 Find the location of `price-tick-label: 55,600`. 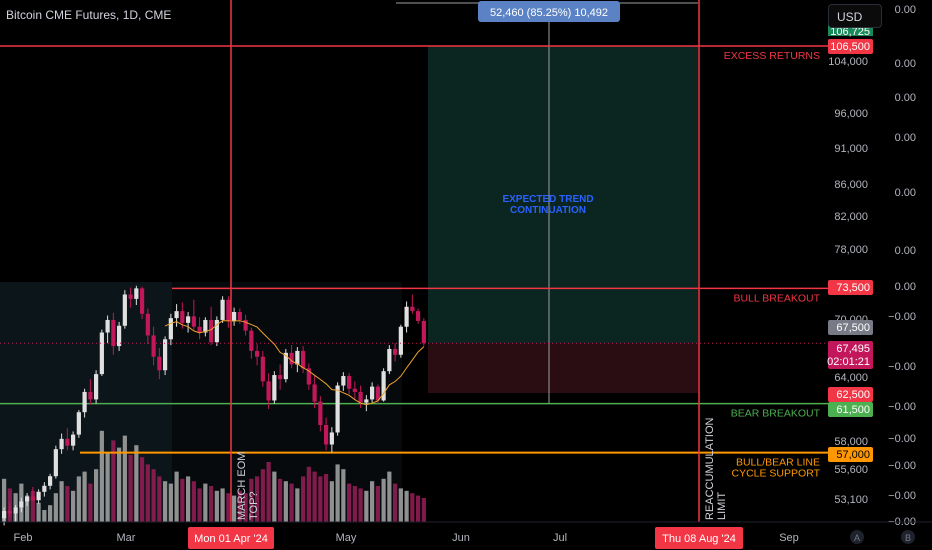

price-tick-label: 55,600 is located at coordinates (851, 470).